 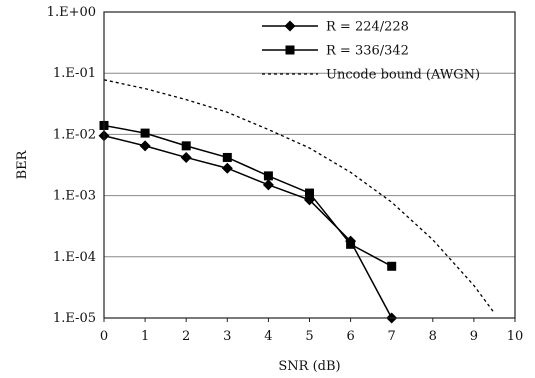 I want to click on legend-entry: R = 336/342, so click(x=335, y=51).